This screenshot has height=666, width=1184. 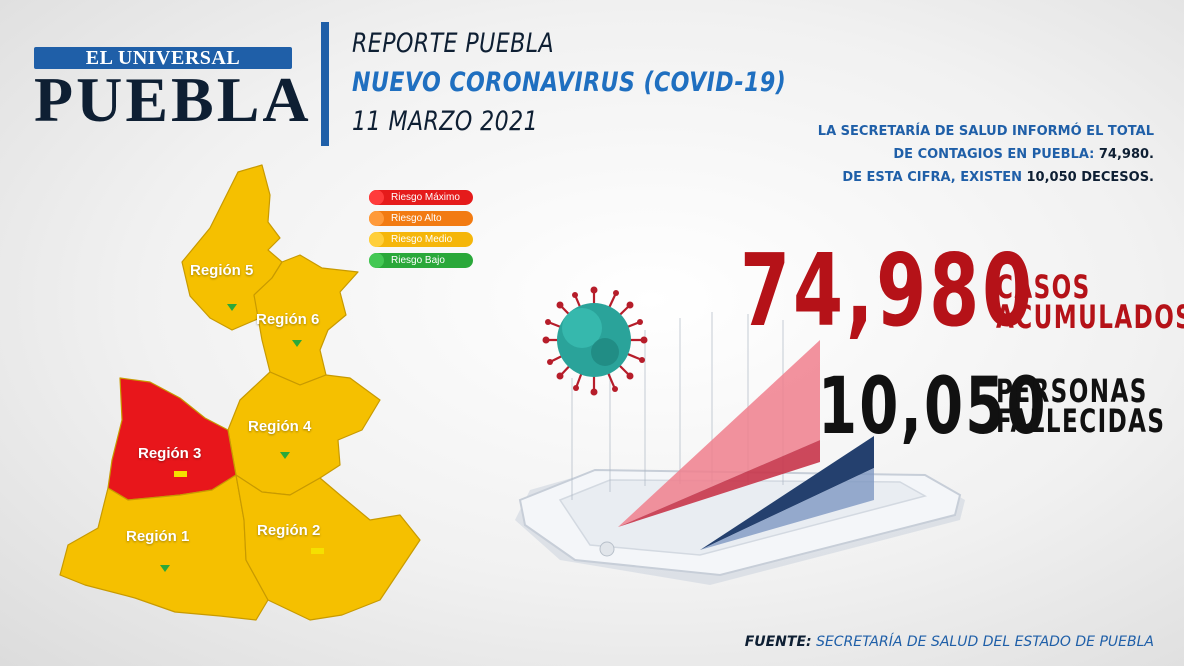 I want to click on region-6-label: Región 6, so click(x=288, y=319).